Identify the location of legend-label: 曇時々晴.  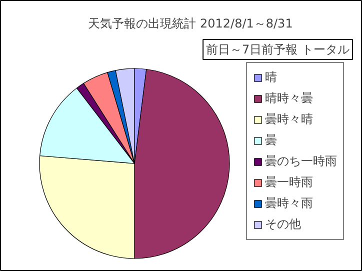
(289, 119).